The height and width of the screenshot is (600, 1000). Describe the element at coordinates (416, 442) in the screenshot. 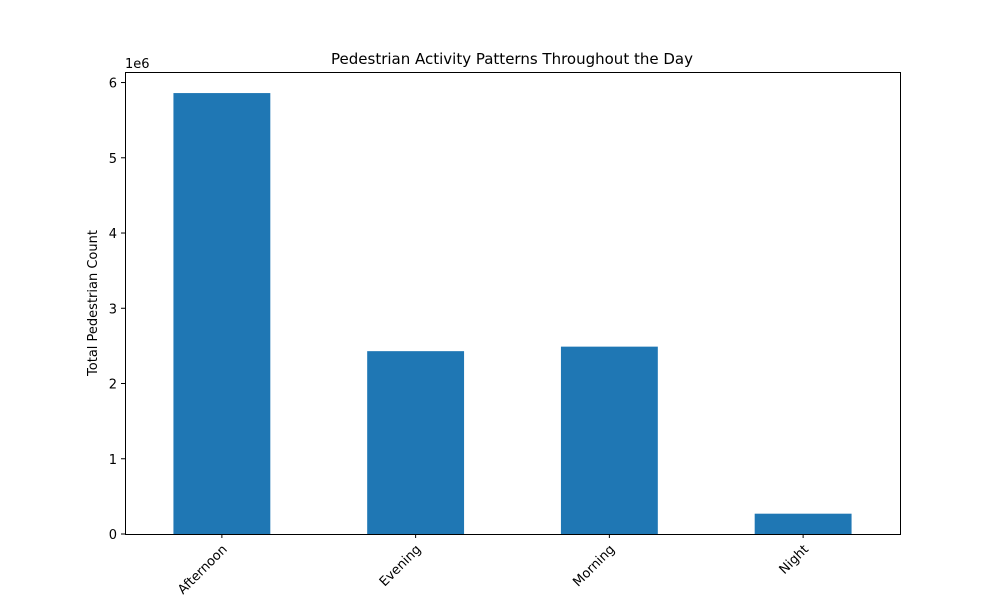

I see `bar-evening` at that location.